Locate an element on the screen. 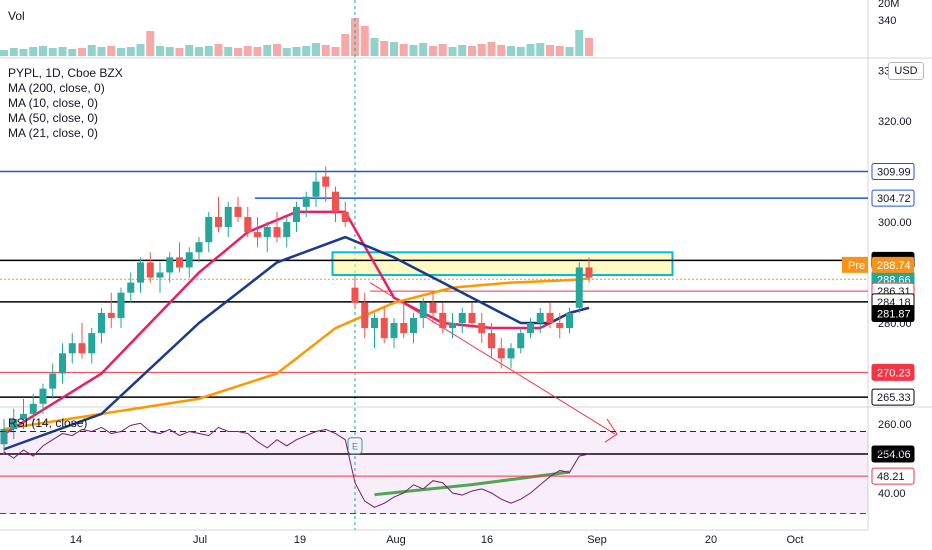  price-tick-label: 300.00 is located at coordinates (895, 223).